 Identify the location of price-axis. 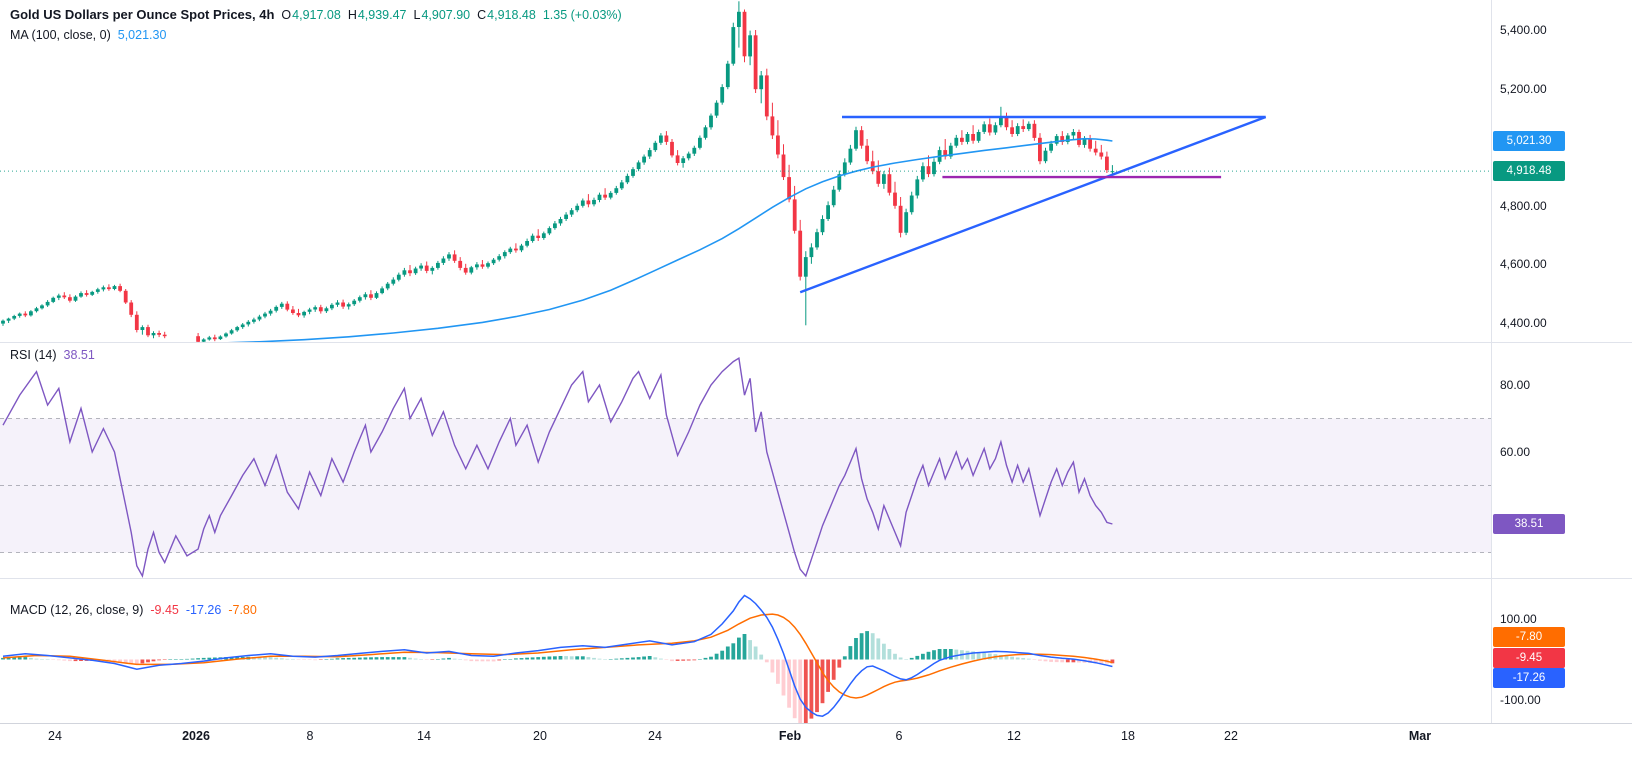
(1562, 361).